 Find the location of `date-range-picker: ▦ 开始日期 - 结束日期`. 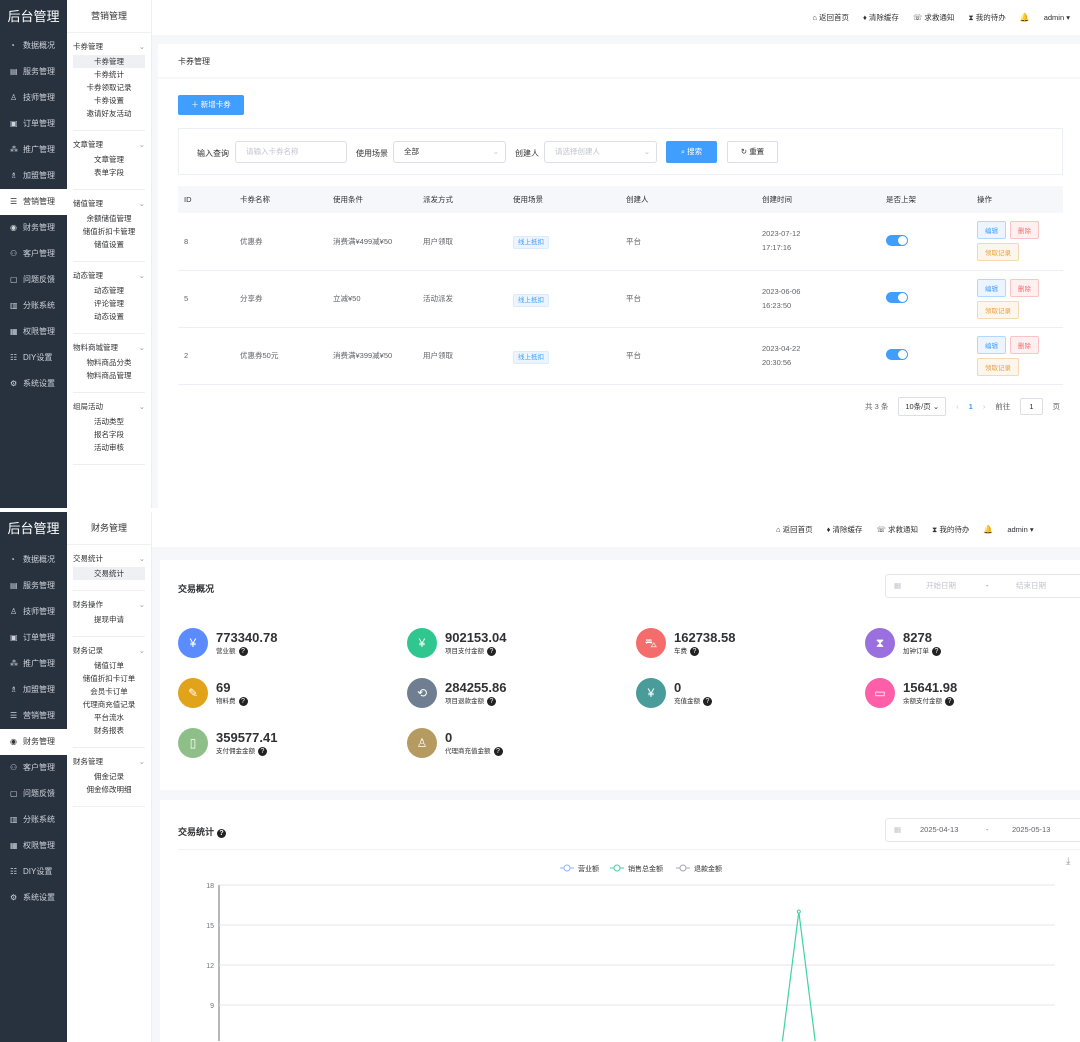

date-range-picker: ▦ 开始日期 - 结束日期 is located at coordinates (982, 586).